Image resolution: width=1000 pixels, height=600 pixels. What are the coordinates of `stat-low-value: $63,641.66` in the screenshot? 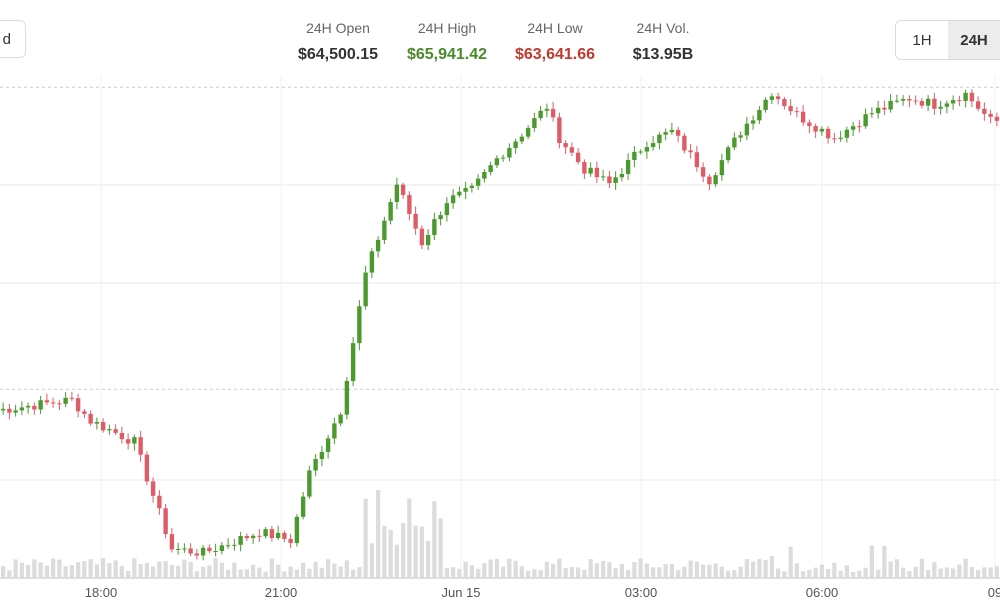 It's located at (555, 54).